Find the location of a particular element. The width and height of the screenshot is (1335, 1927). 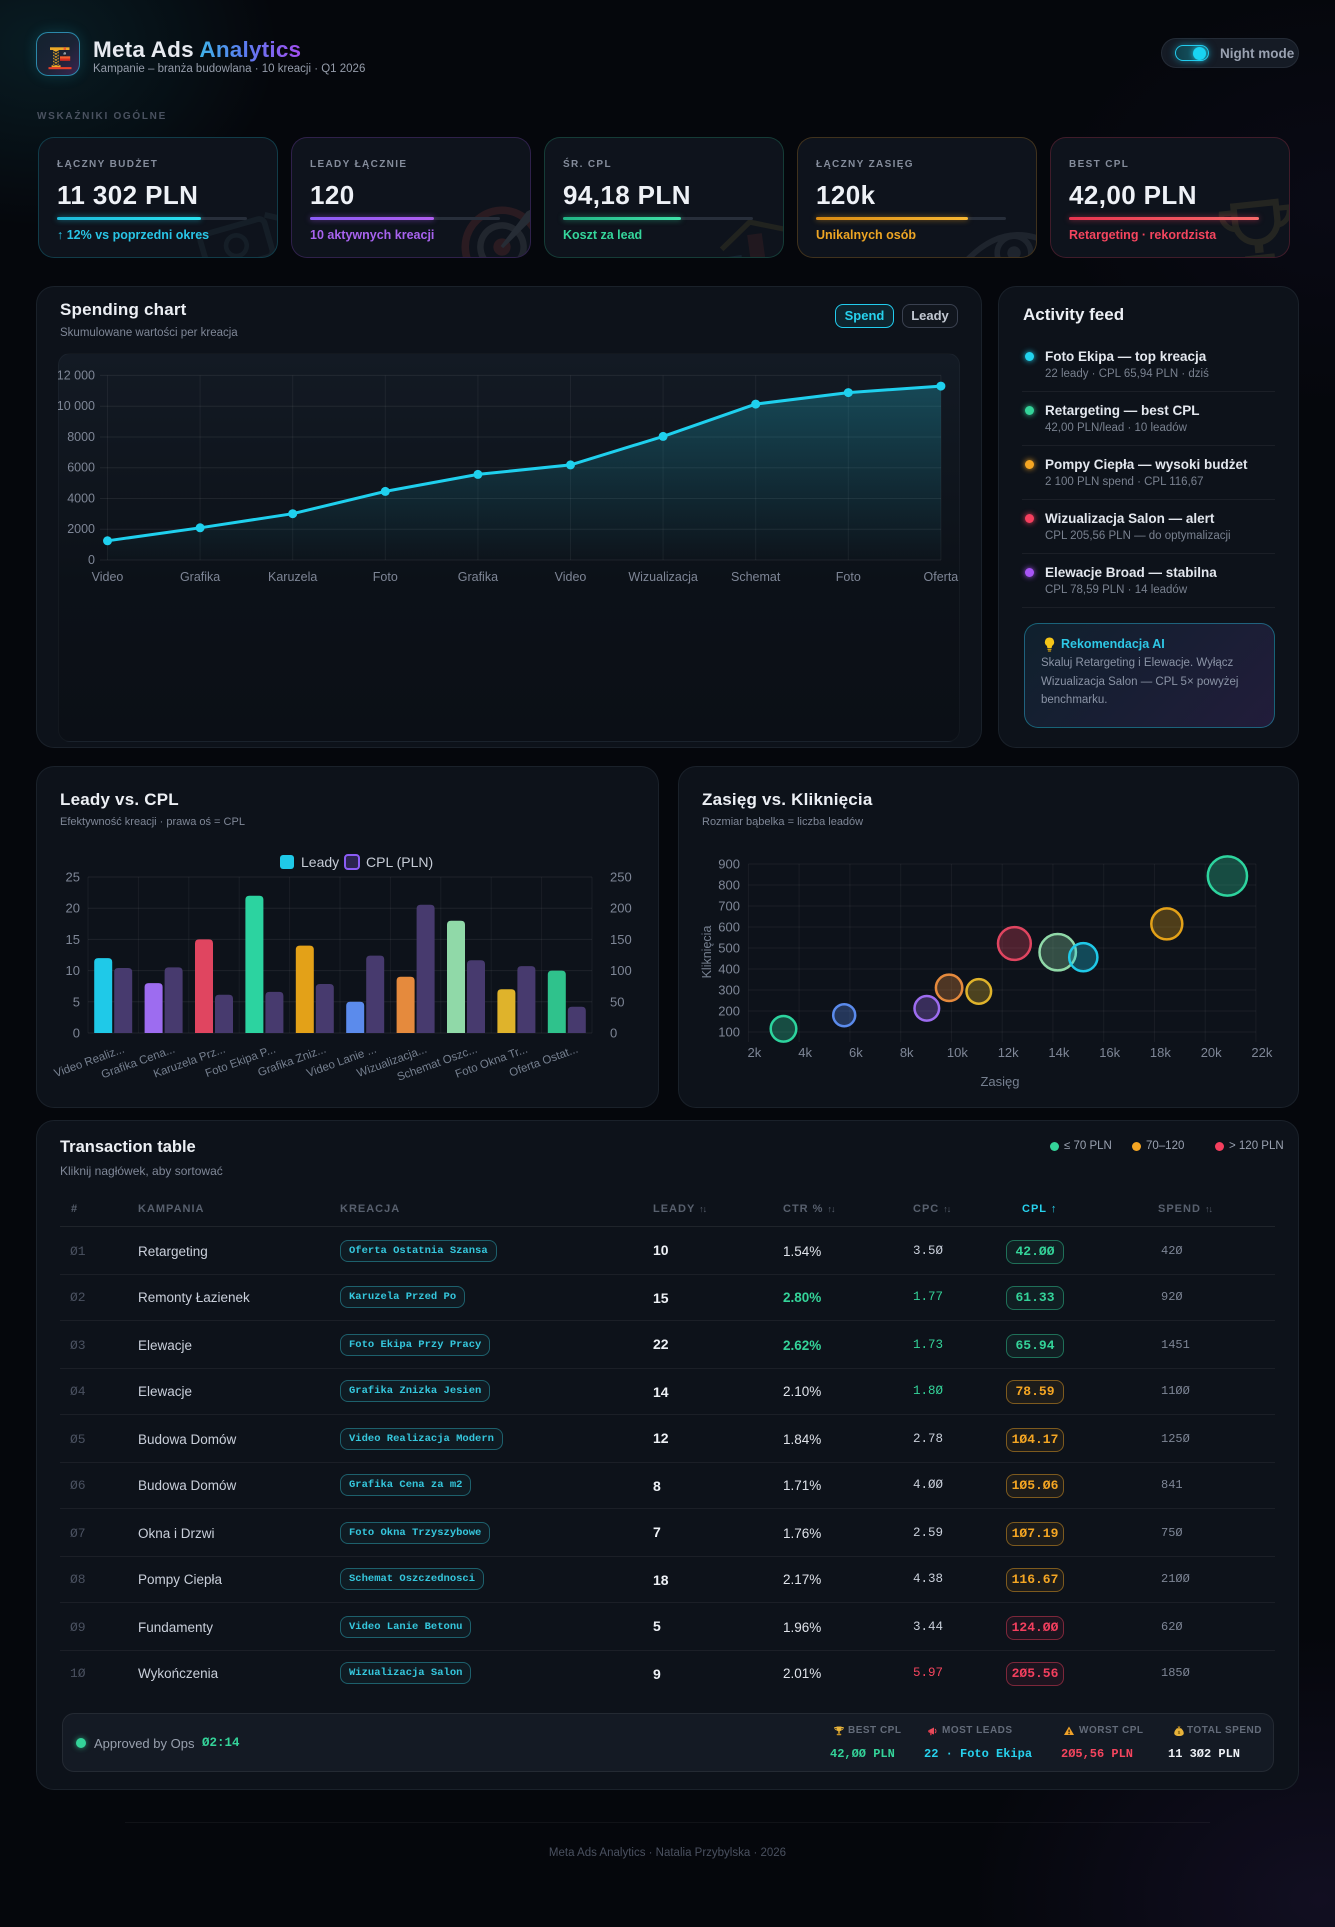

svg-text: 10k is located at coordinates (957, 1052).